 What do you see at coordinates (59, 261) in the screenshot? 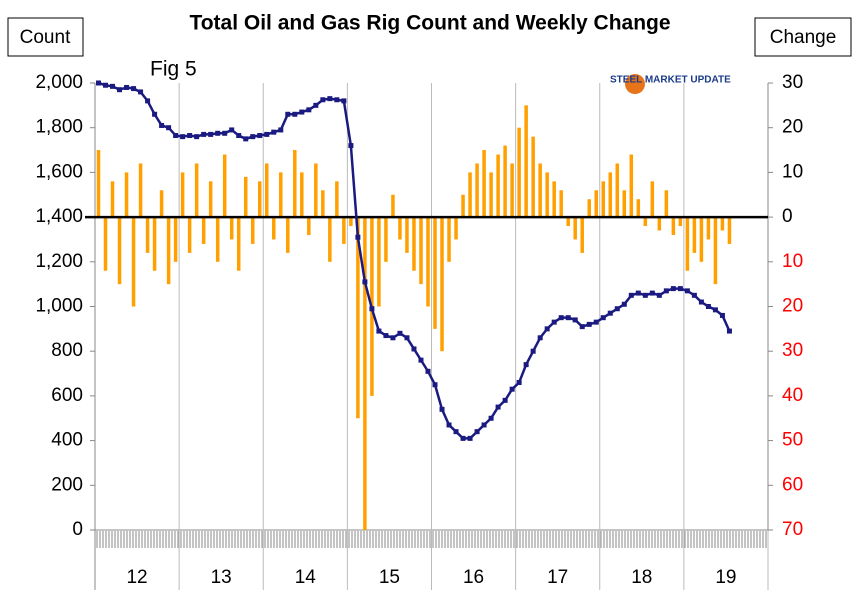
I see `y-tick-label: 1,200` at bounding box center [59, 261].